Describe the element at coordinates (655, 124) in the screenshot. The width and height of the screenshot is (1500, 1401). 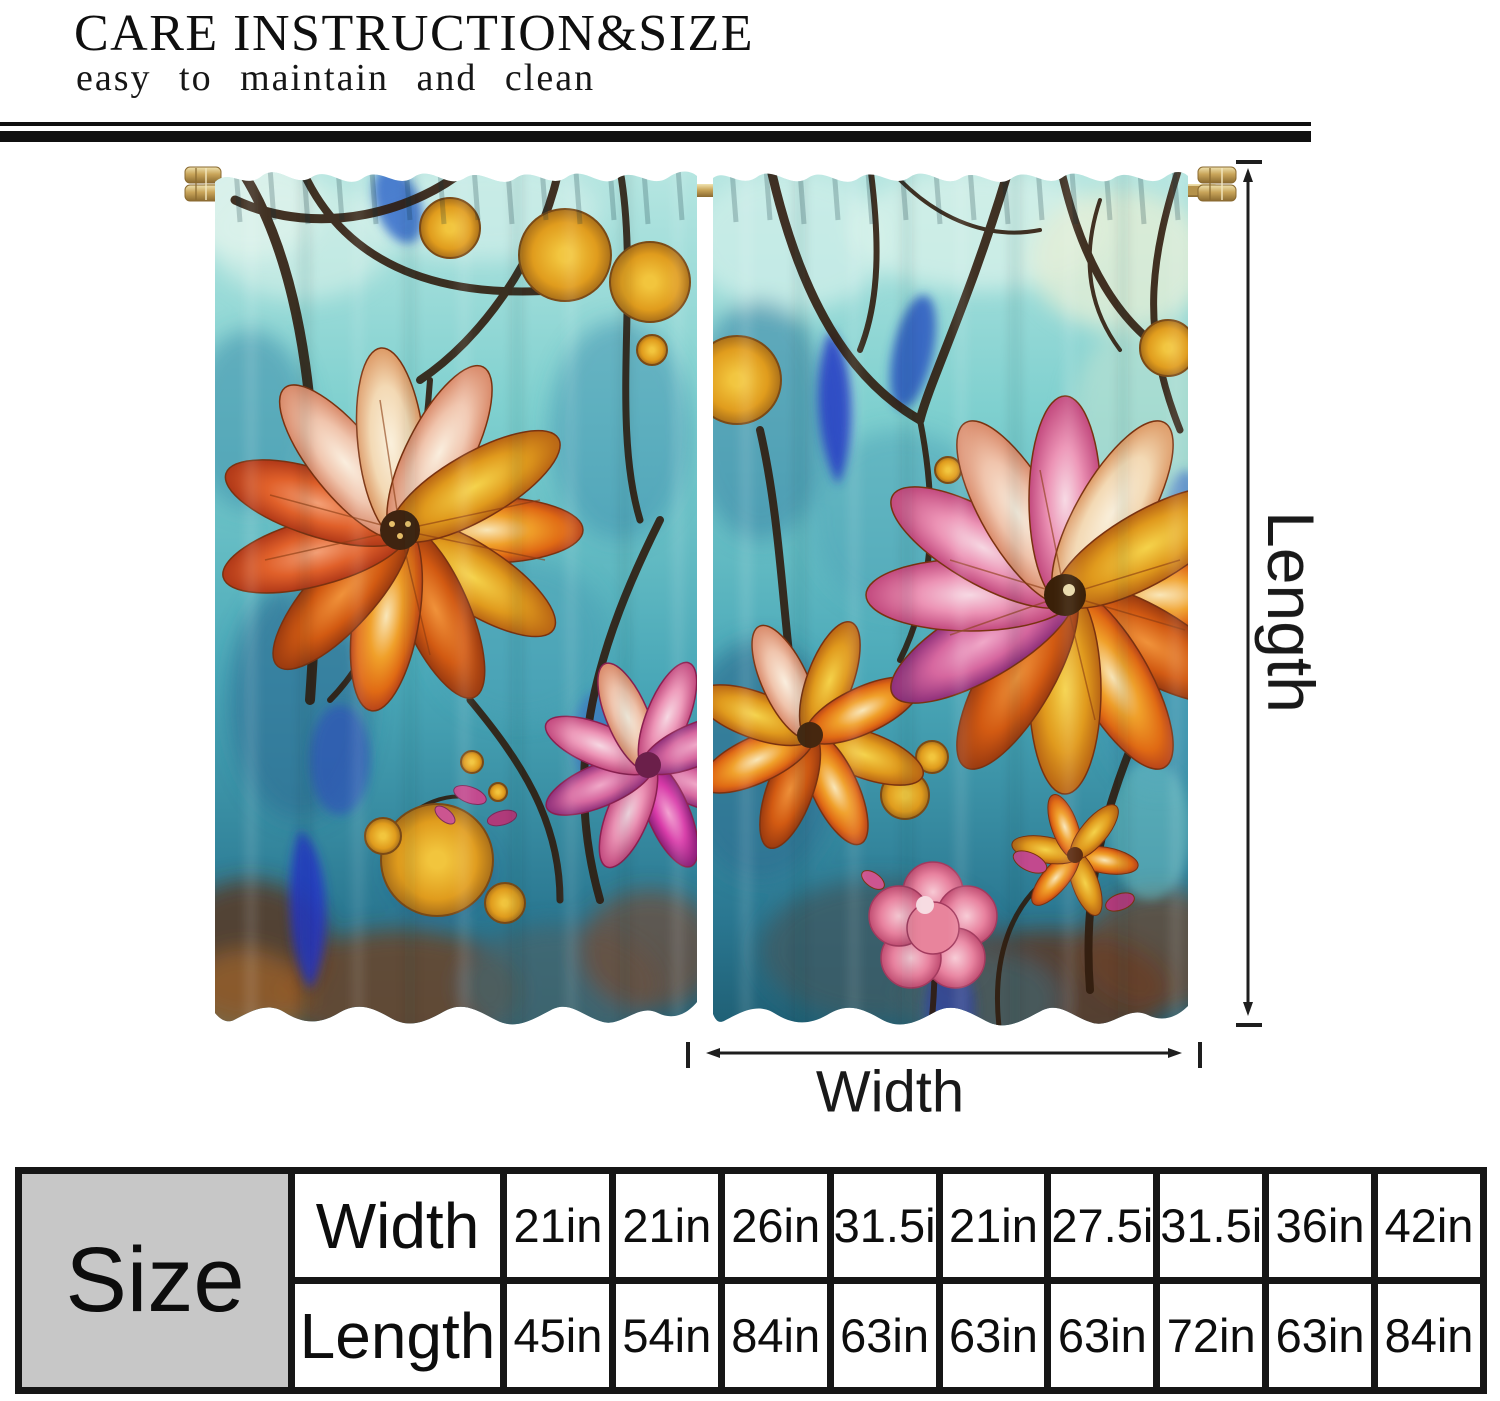
I see `divider-line-thin` at that location.